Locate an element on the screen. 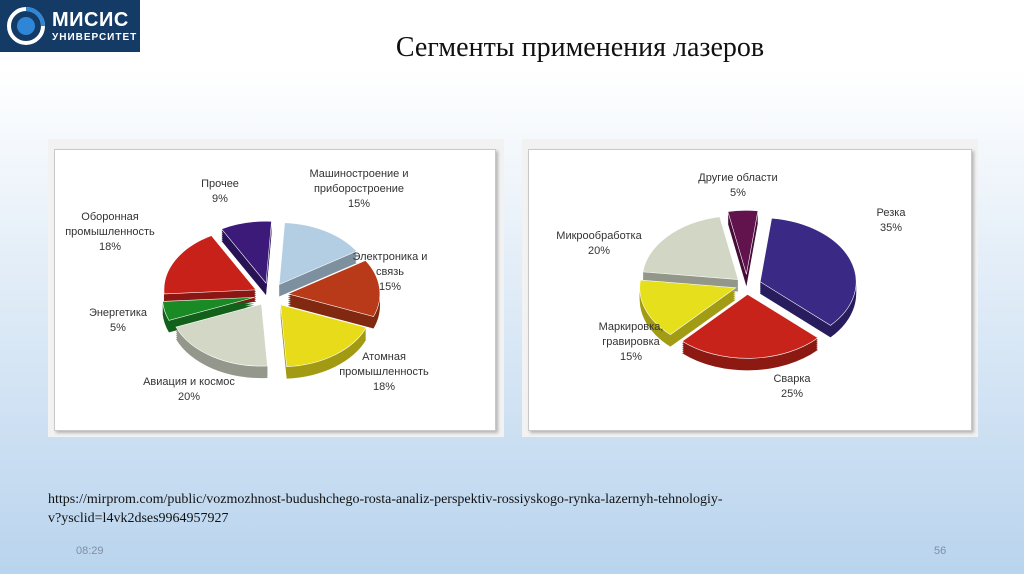 Image resolution: width=1024 pixels, height=574 pixels. logo-subtitle: УНИВЕРСИТЕТ is located at coordinates (95, 37).